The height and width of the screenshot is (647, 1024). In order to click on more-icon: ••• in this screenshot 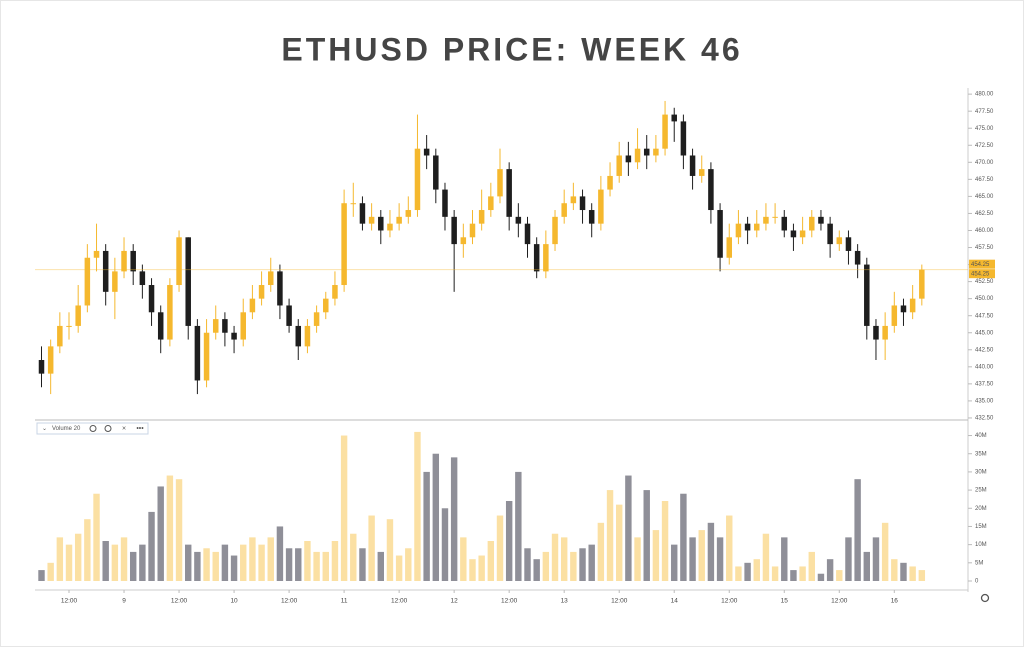, I will do `click(140, 428)`.